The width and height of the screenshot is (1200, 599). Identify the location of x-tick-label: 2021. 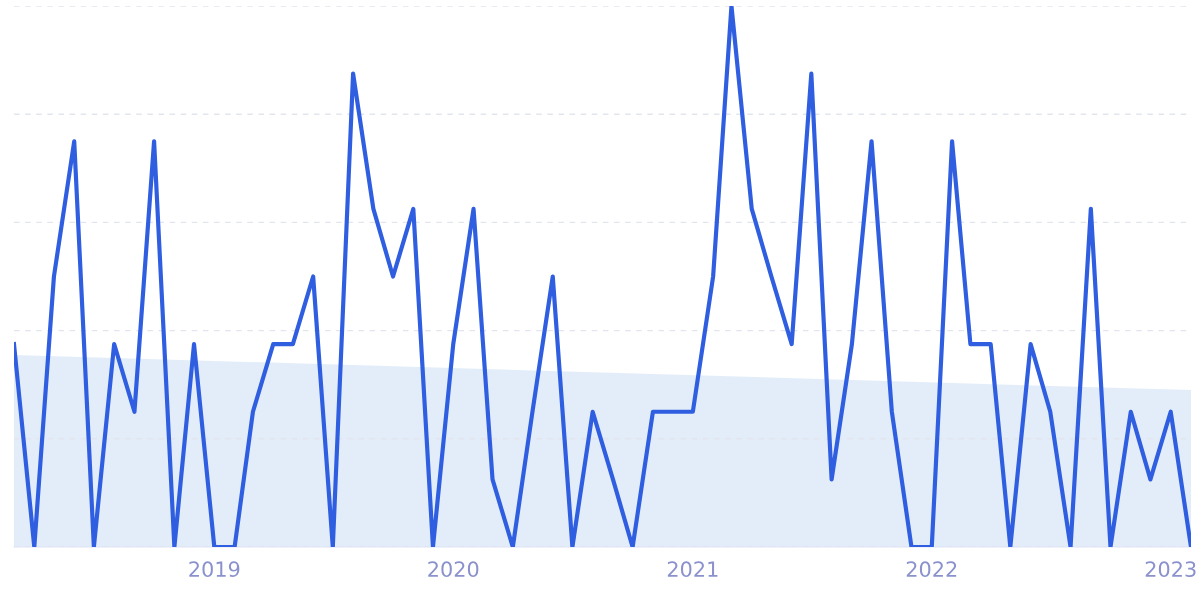
(692, 569).